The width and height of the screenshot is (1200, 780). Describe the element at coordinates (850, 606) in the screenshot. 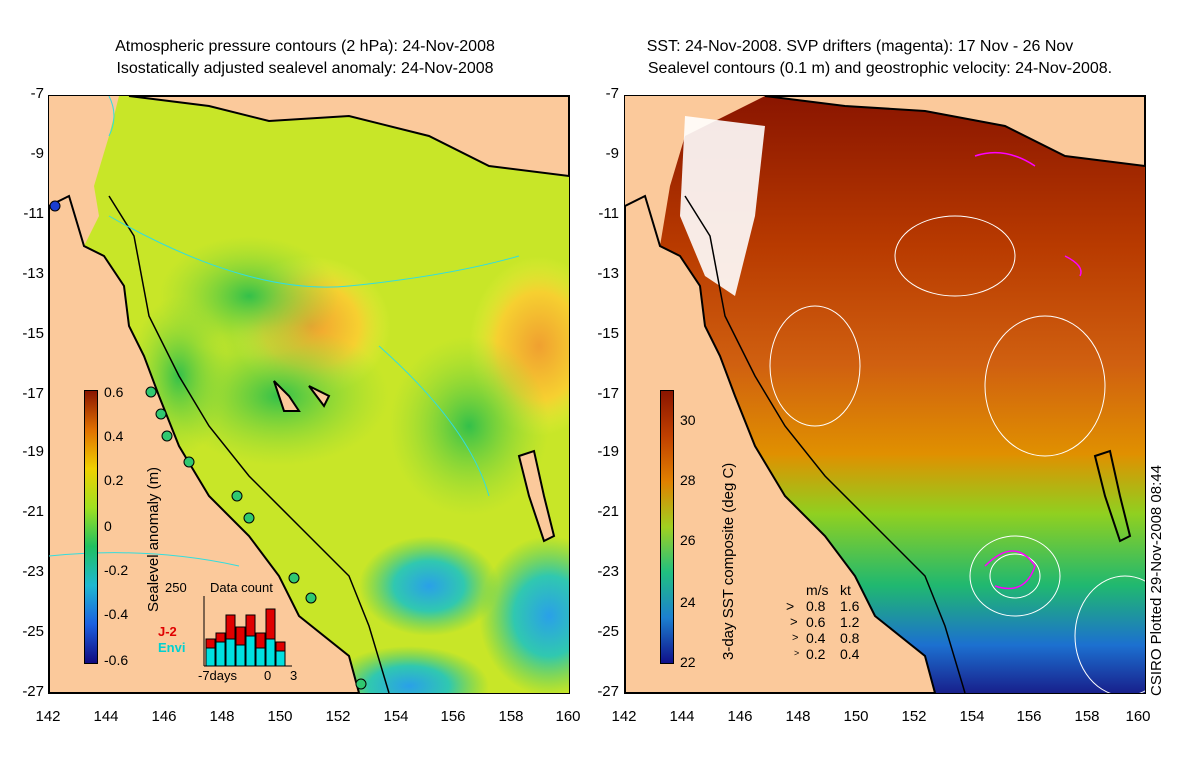

I see `legend-speed-kt: 1.6` at that location.